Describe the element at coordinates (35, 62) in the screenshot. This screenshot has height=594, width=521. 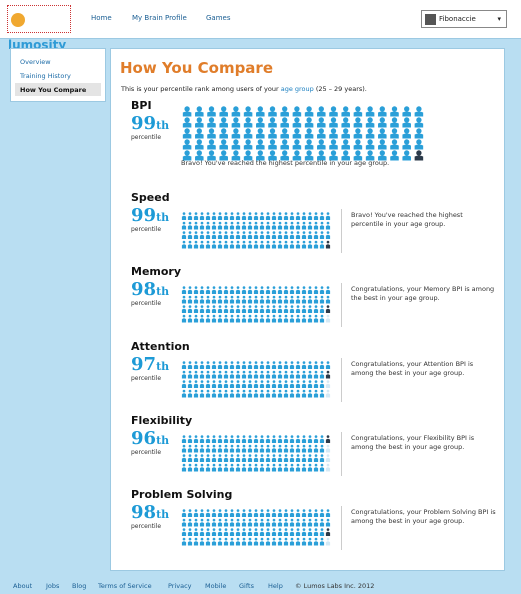
I see `sidebar-link: Overview` at that location.